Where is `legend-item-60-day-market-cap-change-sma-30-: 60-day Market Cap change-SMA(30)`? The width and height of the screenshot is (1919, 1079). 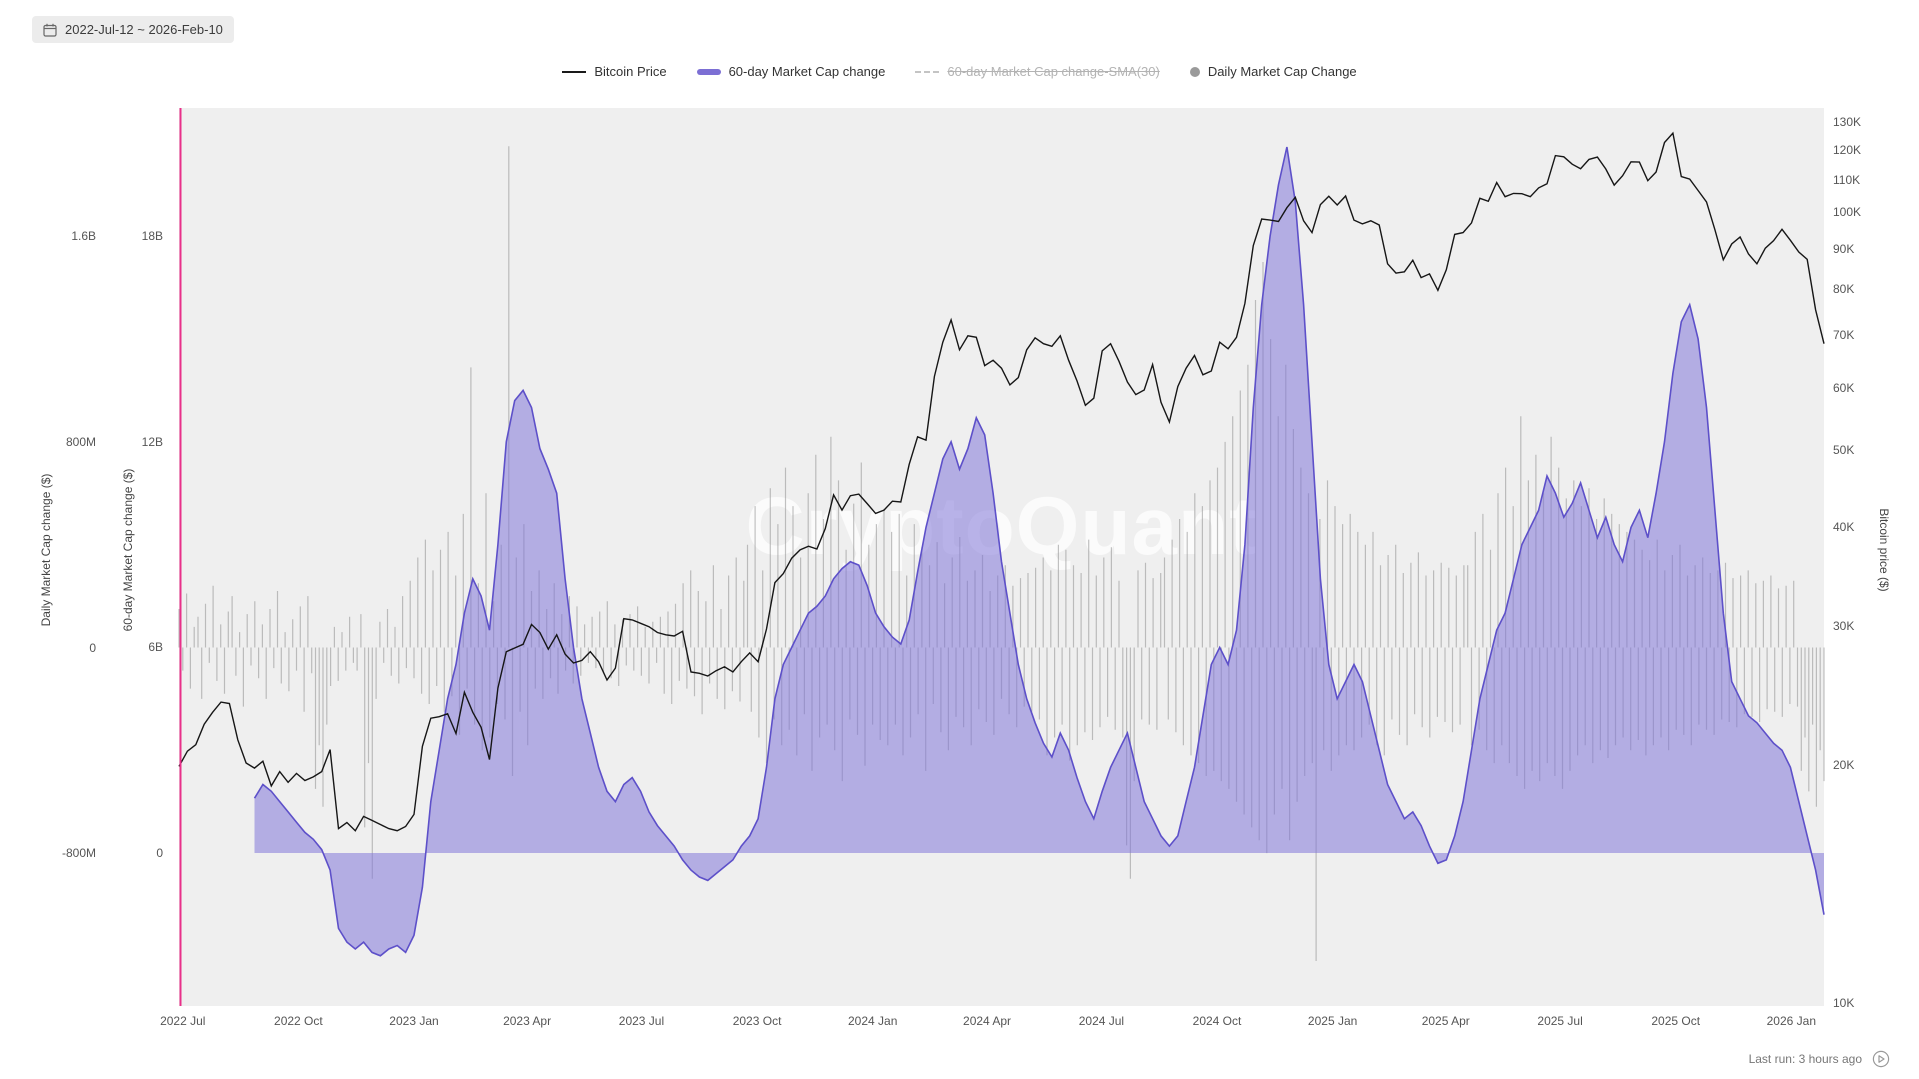 legend-item-60-day-market-cap-change-sma-30-: 60-day Market Cap change-SMA(30) is located at coordinates (1037, 71).